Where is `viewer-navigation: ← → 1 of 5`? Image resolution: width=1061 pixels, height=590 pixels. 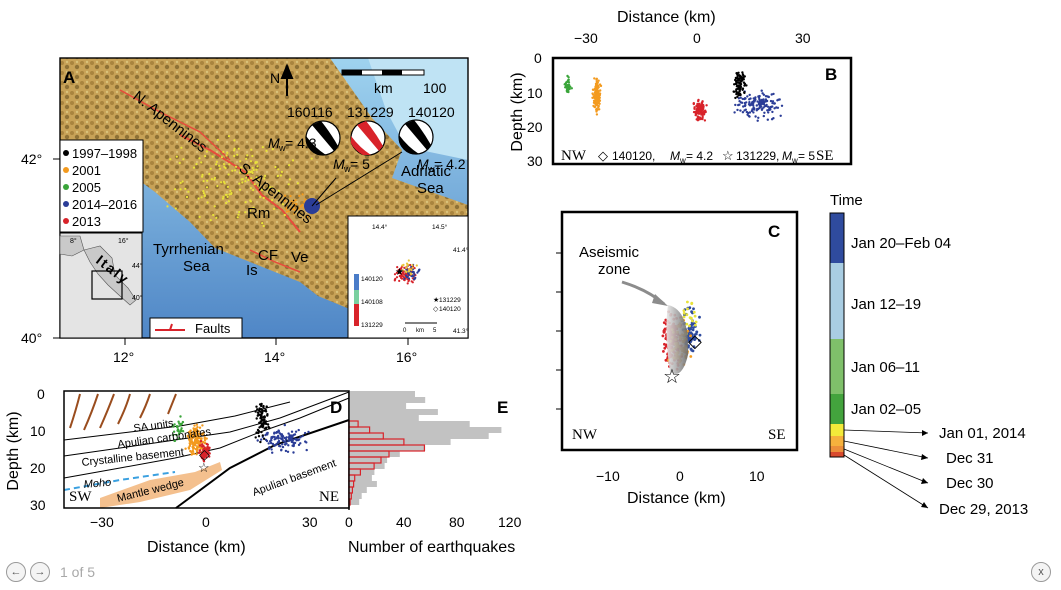
viewer-navigation: ← → 1 of 5 is located at coordinates (50, 572).